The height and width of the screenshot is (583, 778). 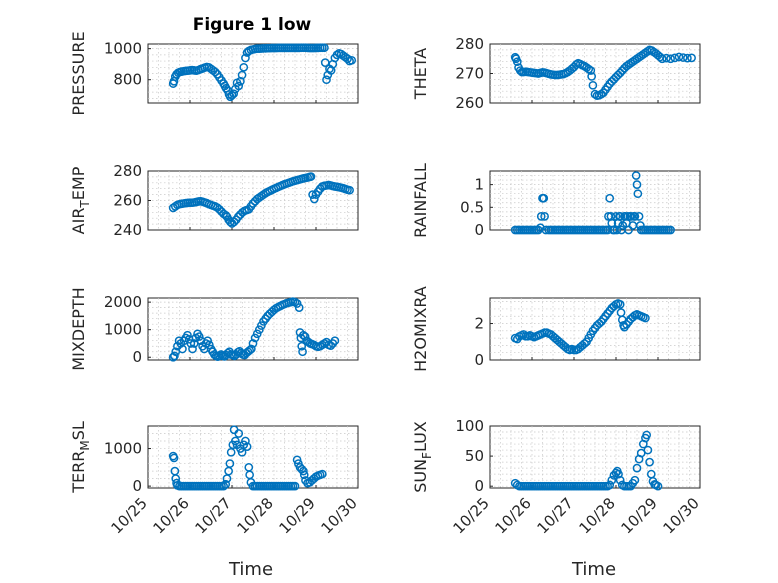 What do you see at coordinates (213, 515) in the screenshot?
I see `x-tick-label: 10/27` at bounding box center [213, 515].